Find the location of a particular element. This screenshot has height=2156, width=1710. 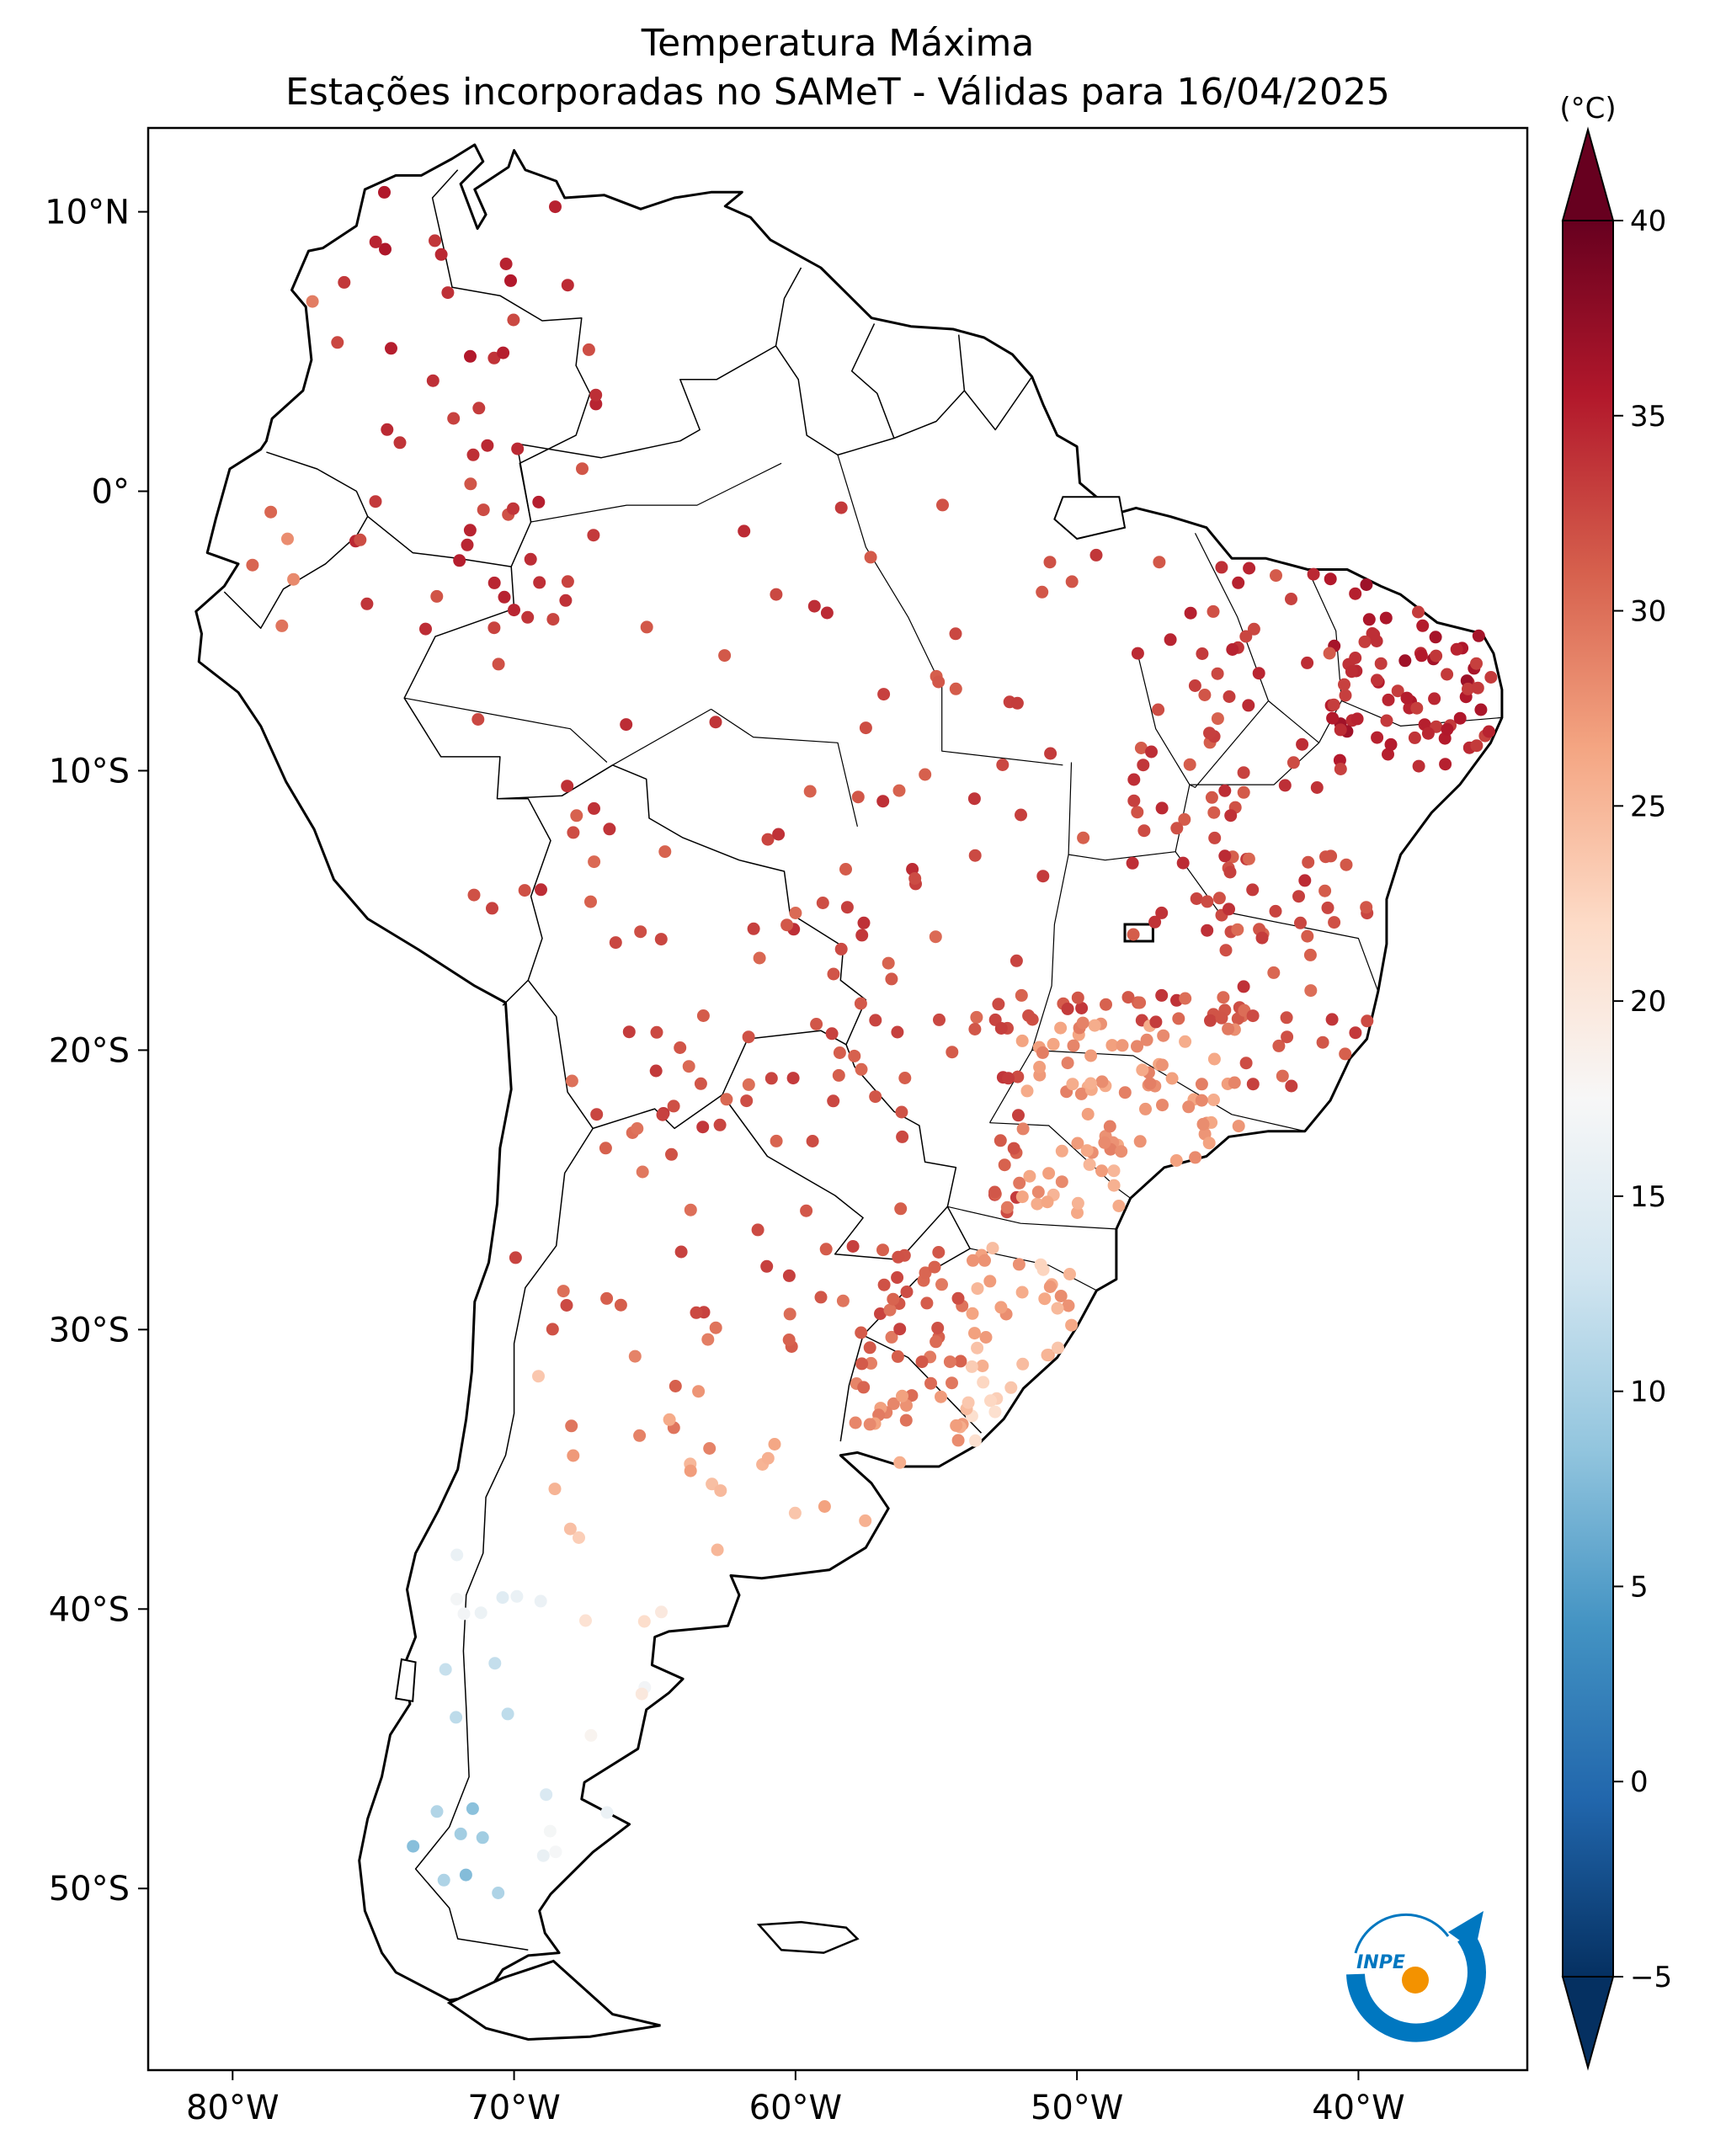

lat-tick-label: 20°S is located at coordinates (89, 1050).